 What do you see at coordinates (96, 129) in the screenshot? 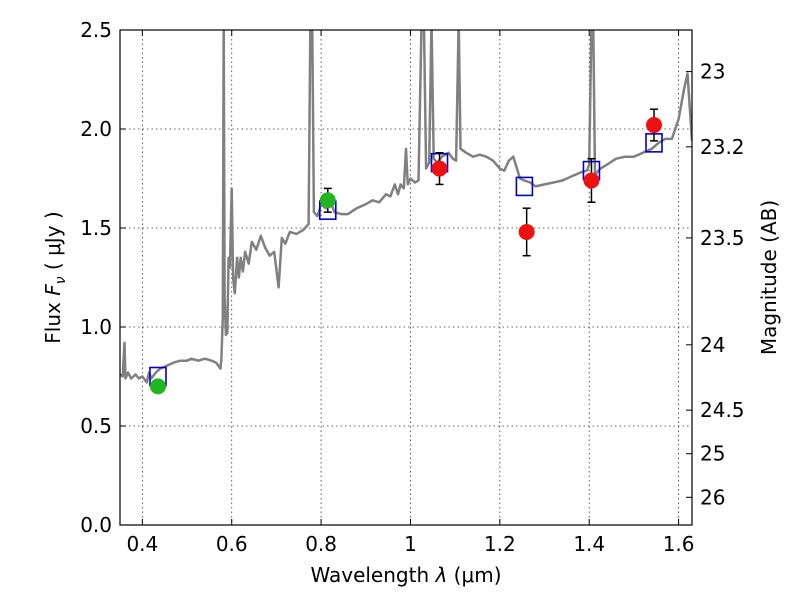
I see `y-tick-label: 2.0` at bounding box center [96, 129].